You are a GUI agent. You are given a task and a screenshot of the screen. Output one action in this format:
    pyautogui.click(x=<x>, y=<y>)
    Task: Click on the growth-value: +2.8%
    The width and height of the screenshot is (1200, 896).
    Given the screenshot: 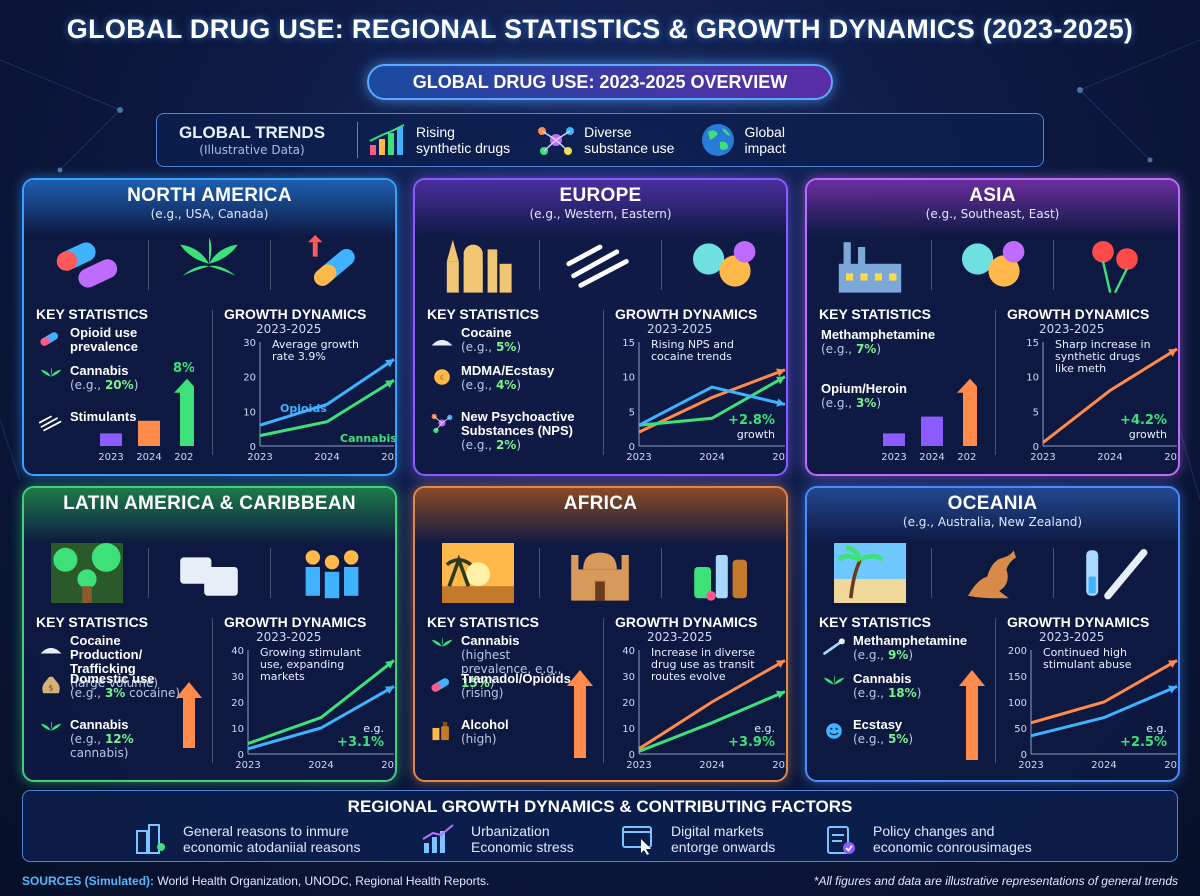 What is the action you would take?
    pyautogui.click(x=751, y=420)
    